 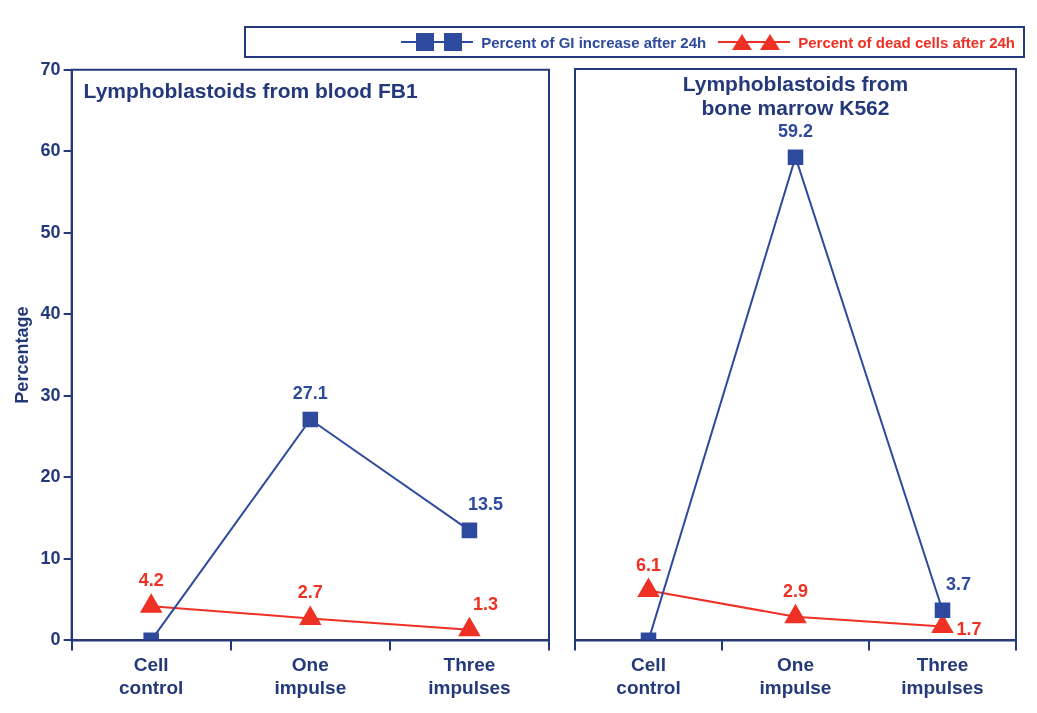 What do you see at coordinates (50, 557) in the screenshot?
I see `y-tick-label: 10` at bounding box center [50, 557].